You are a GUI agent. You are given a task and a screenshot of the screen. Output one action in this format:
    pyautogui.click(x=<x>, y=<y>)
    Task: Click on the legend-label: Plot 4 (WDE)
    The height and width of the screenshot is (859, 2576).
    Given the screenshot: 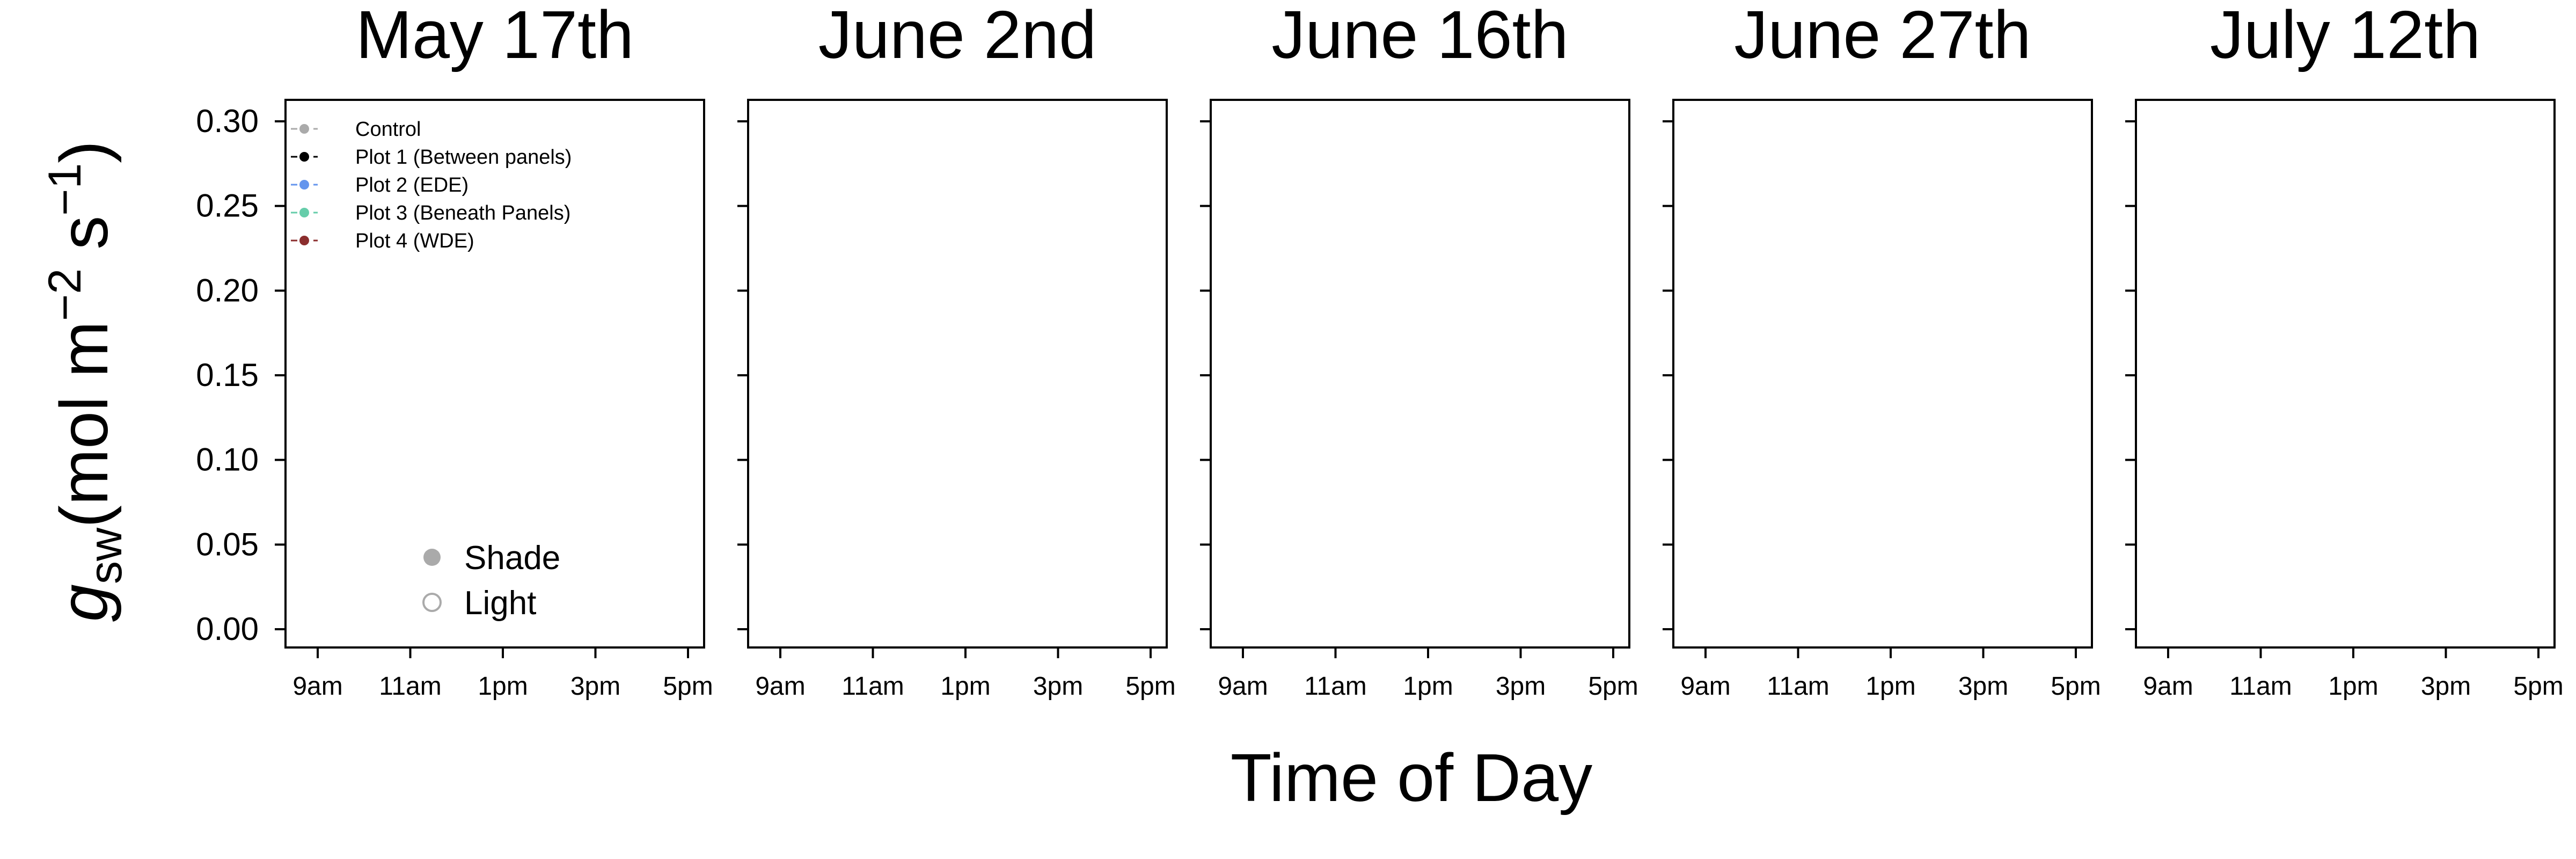 What is the action you would take?
    pyautogui.click(x=414, y=241)
    